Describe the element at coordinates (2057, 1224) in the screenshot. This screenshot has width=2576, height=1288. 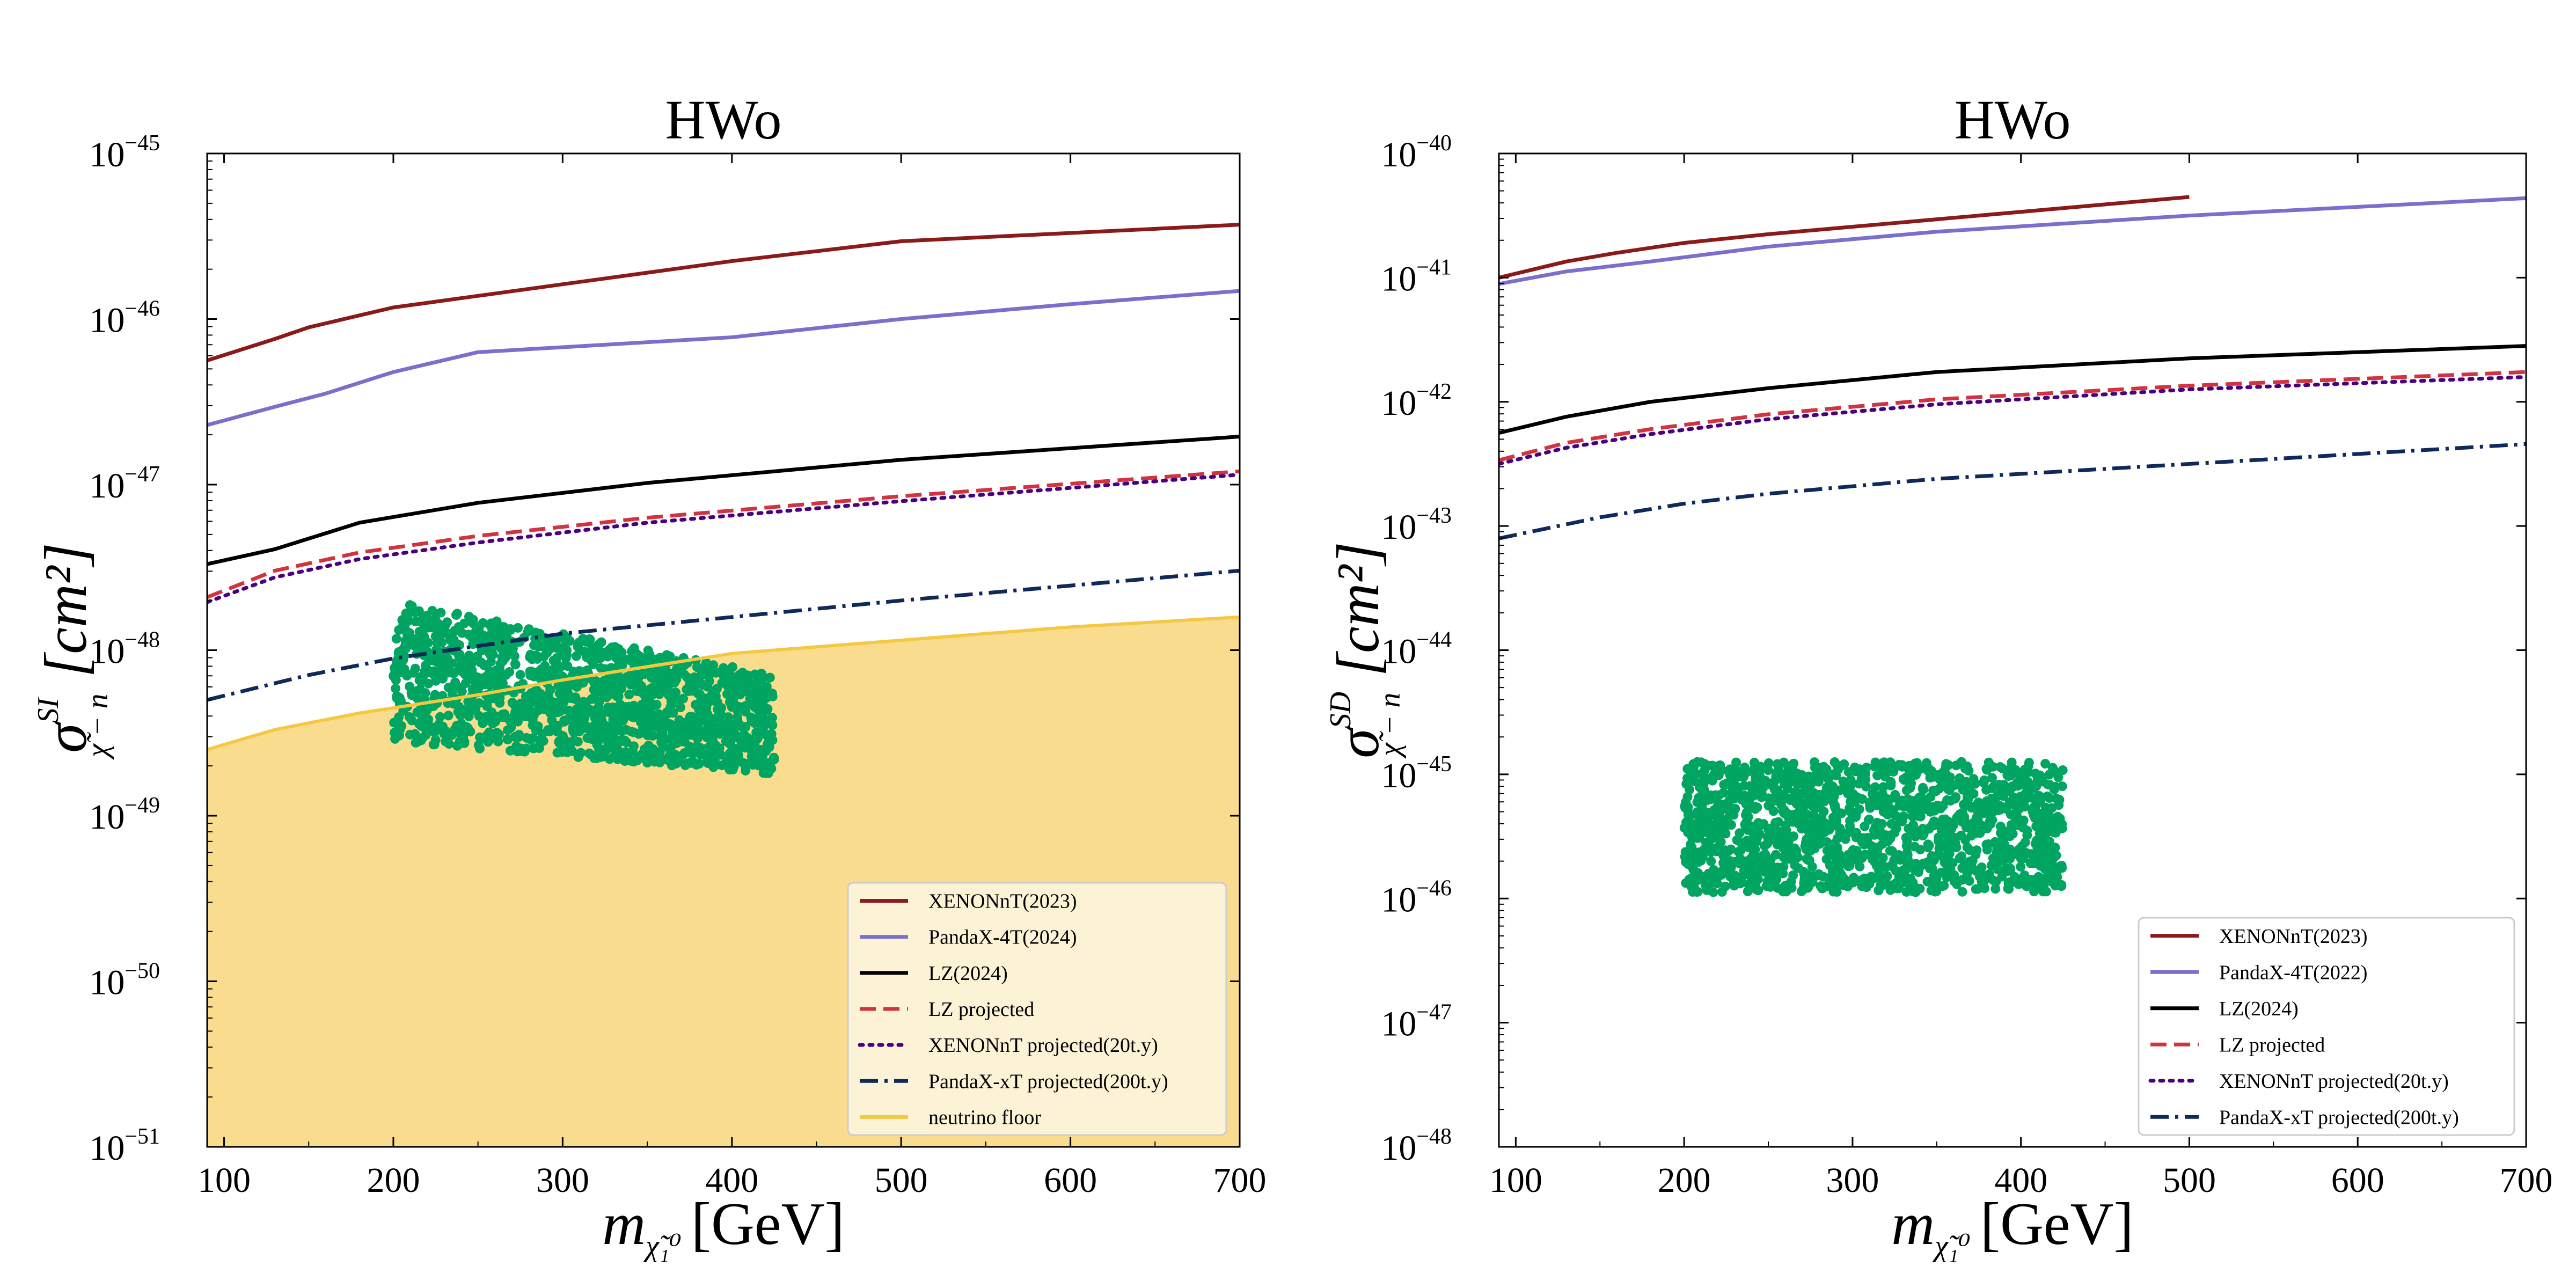
I see `sd-xlabel-unit: [GeV]` at that location.